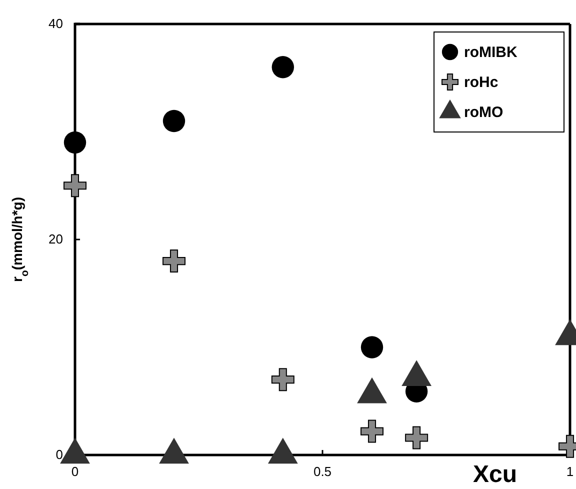  What do you see at coordinates (55, 24) in the screenshot?
I see `y-tick-label: 40` at bounding box center [55, 24].